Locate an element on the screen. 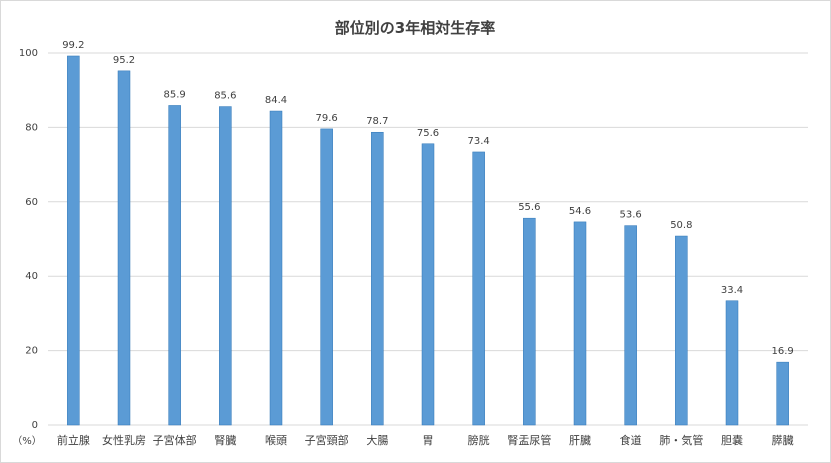 The height and width of the screenshot is (463, 831). data-label: 79.6 is located at coordinates (327, 118).